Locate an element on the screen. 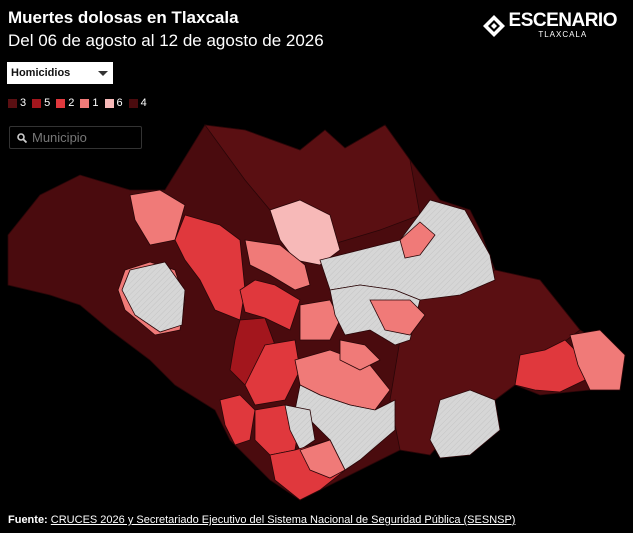 This screenshot has width=633, height=533. legend-item: 4 is located at coordinates (137, 103).